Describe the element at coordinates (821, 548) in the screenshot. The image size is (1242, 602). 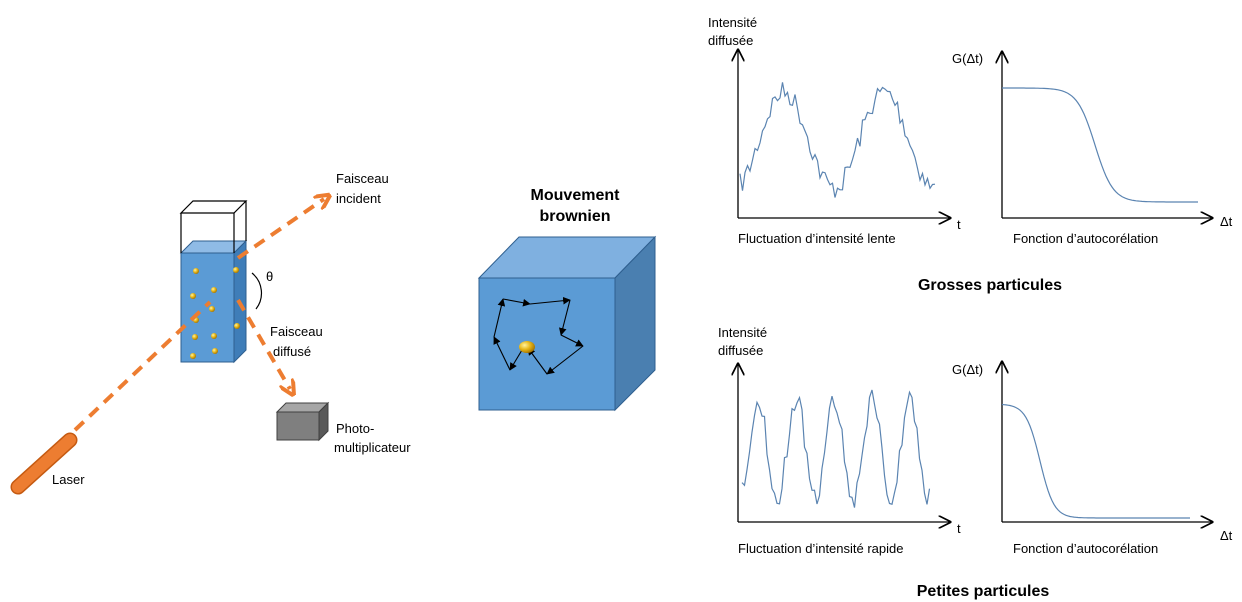
I see `small-intensity-caption: Fluctuation d’intensité rapide` at that location.